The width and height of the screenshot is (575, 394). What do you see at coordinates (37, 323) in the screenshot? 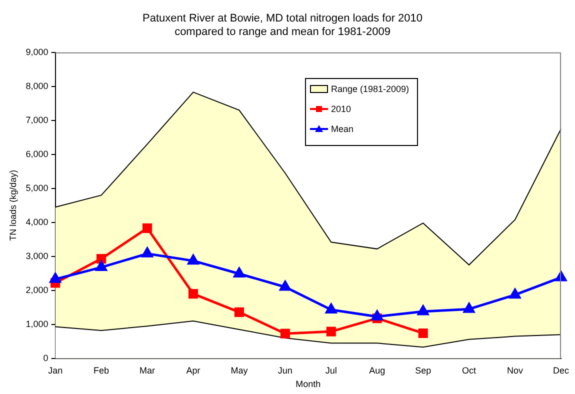
I see `y-tick-label: 1,000` at bounding box center [37, 323].